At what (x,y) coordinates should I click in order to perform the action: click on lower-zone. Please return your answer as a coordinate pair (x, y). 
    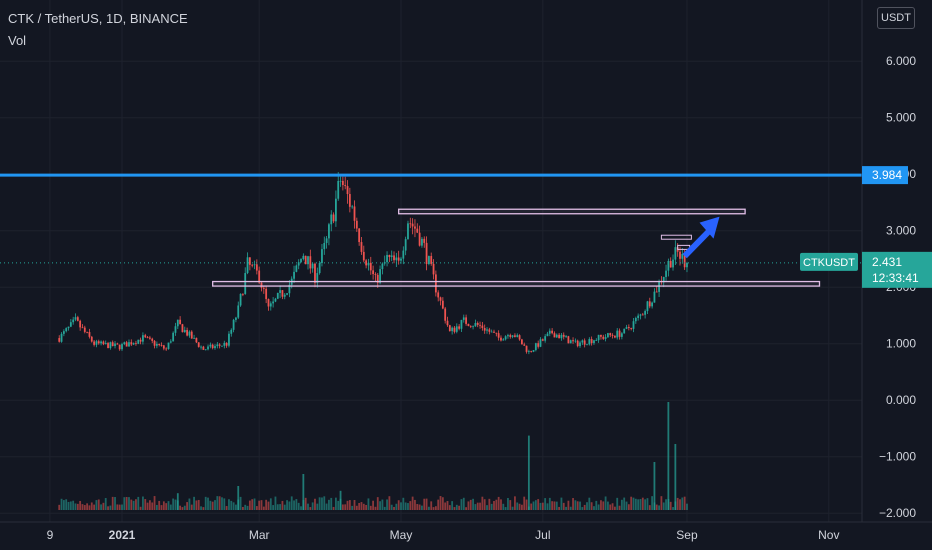
    Looking at the image, I should click on (516, 283).